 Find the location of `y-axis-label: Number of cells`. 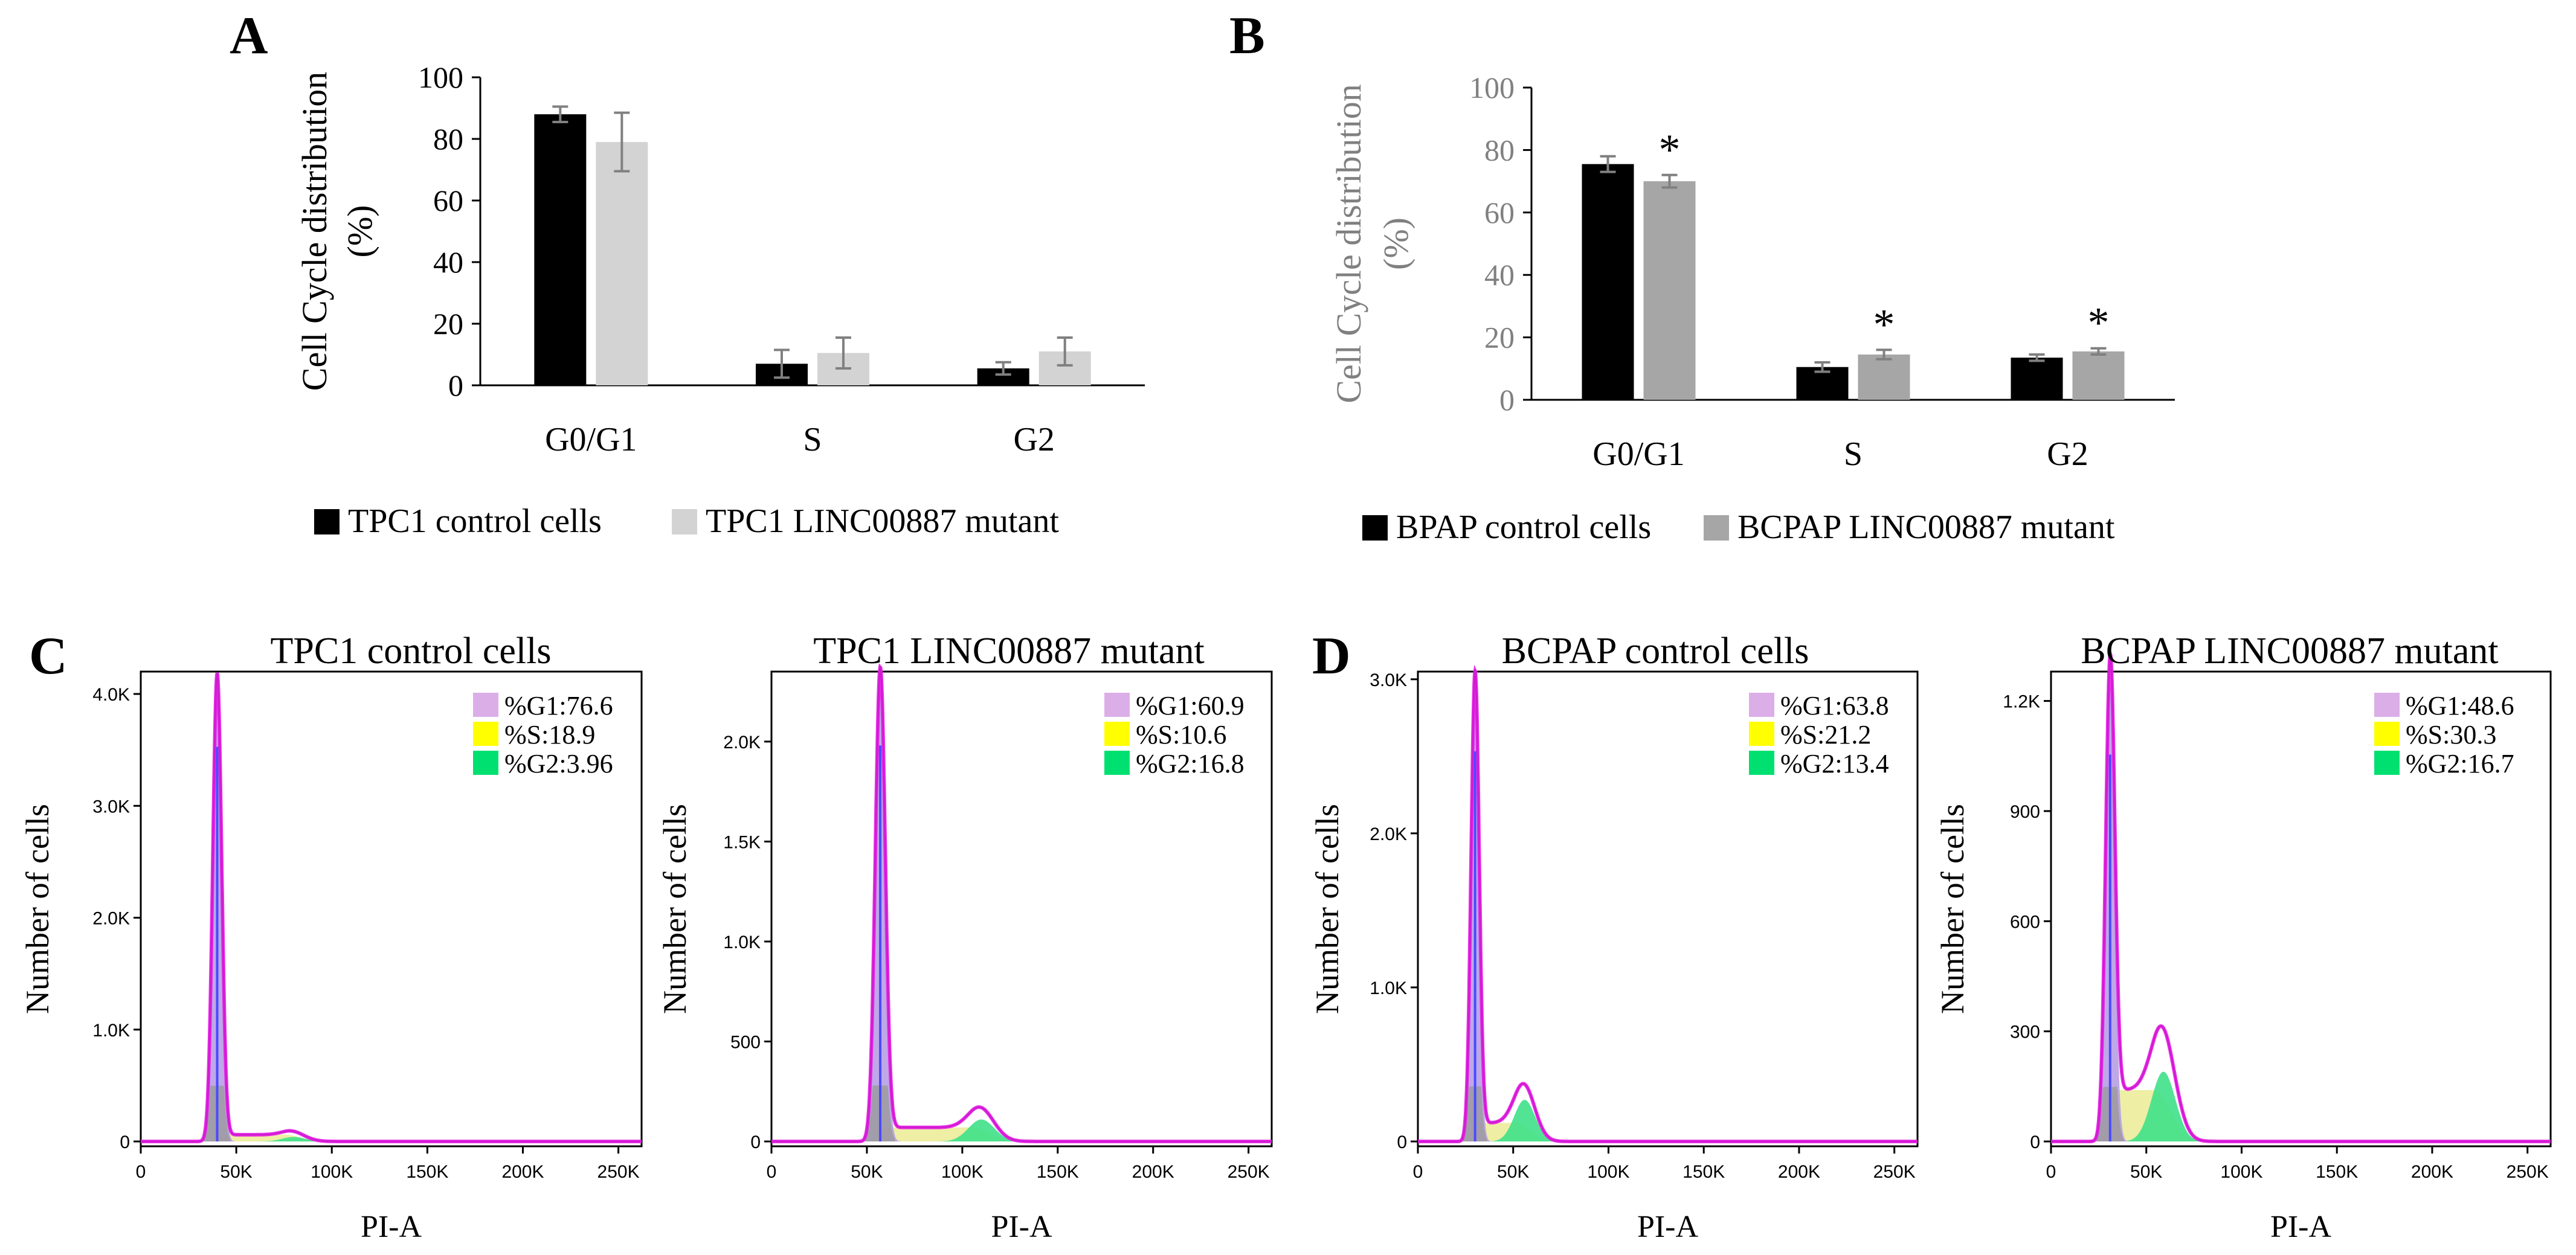

y-axis-label: Number of cells is located at coordinates (38, 909).